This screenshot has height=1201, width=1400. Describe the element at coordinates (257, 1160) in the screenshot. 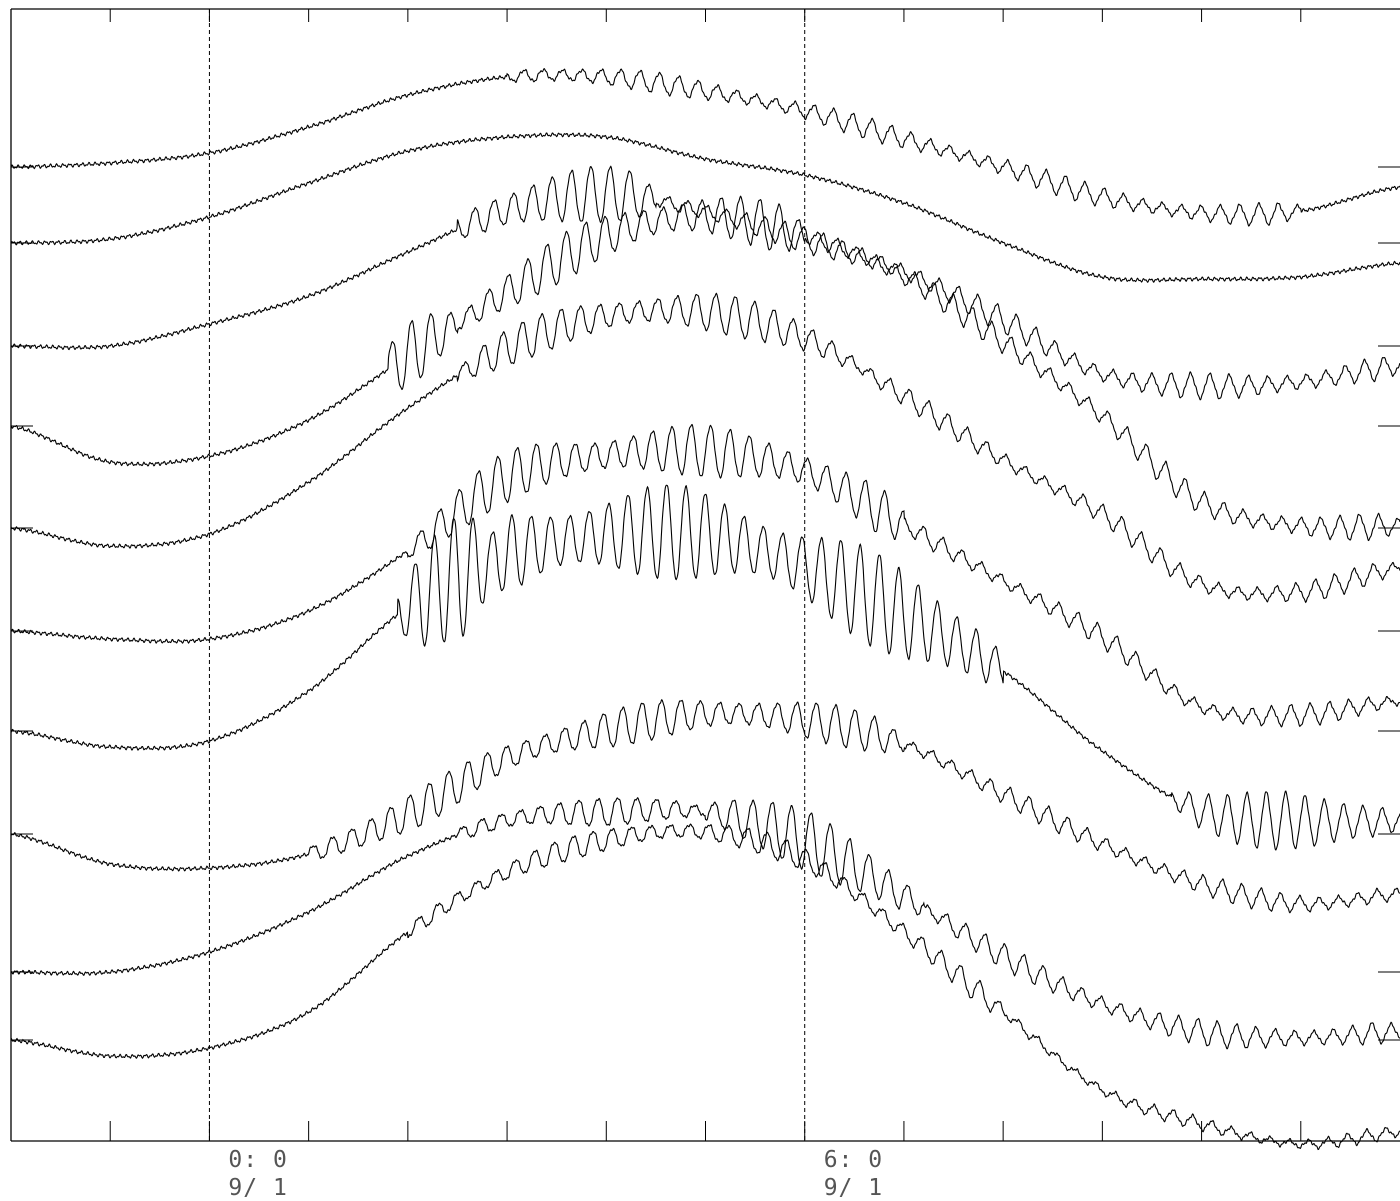

I see `x-tick-label-time: 0` at that location.